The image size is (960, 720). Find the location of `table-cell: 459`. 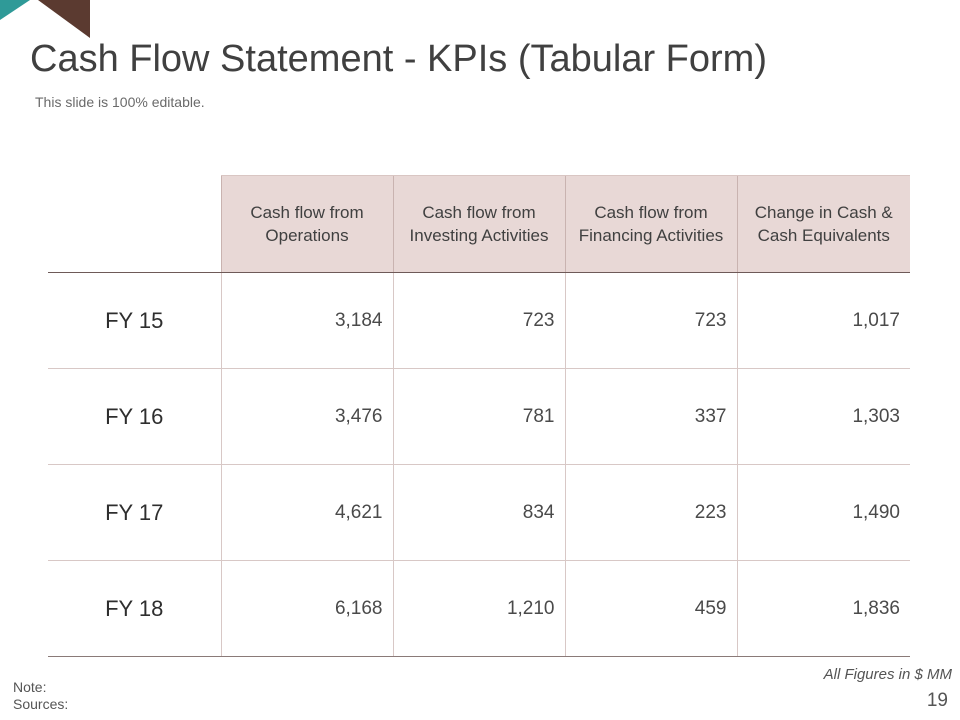

table-cell: 459 is located at coordinates (650, 608).